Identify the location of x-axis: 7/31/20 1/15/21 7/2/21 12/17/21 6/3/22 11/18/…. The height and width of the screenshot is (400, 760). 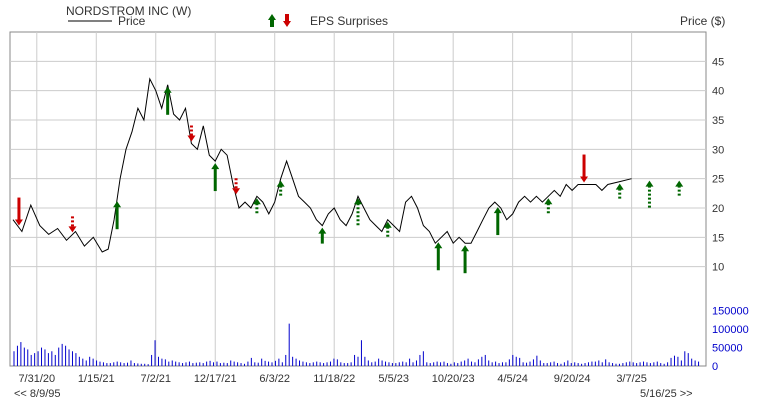
(332, 379).